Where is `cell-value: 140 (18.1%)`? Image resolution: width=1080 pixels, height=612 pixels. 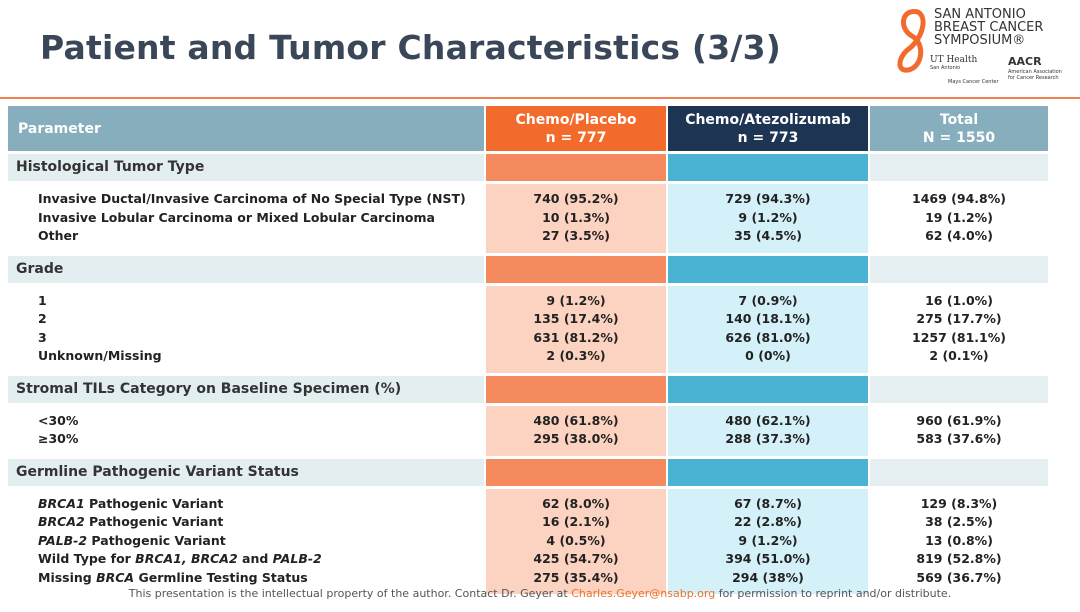
cell-value: 140 (18.1%) is located at coordinates (768, 318).